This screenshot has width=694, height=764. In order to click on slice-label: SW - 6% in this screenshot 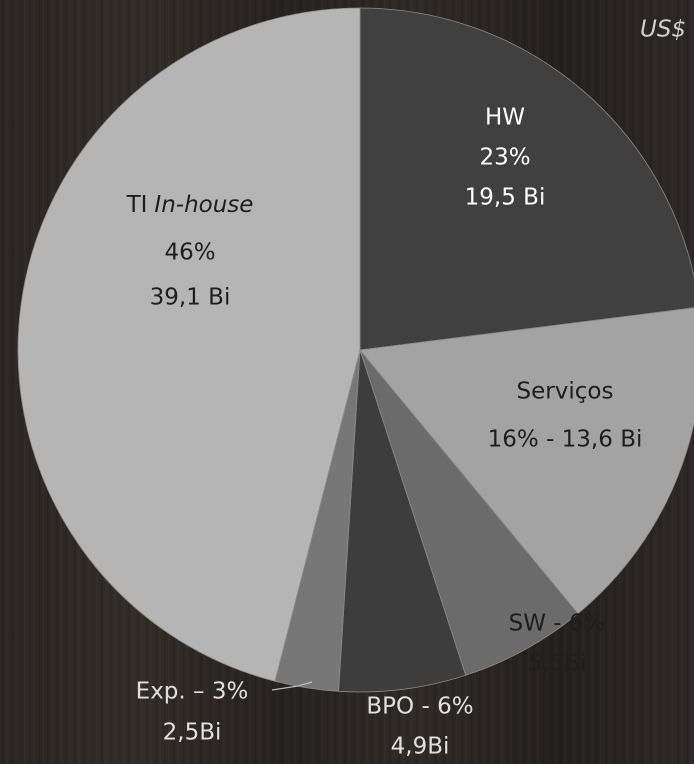, I will do `click(557, 624)`.